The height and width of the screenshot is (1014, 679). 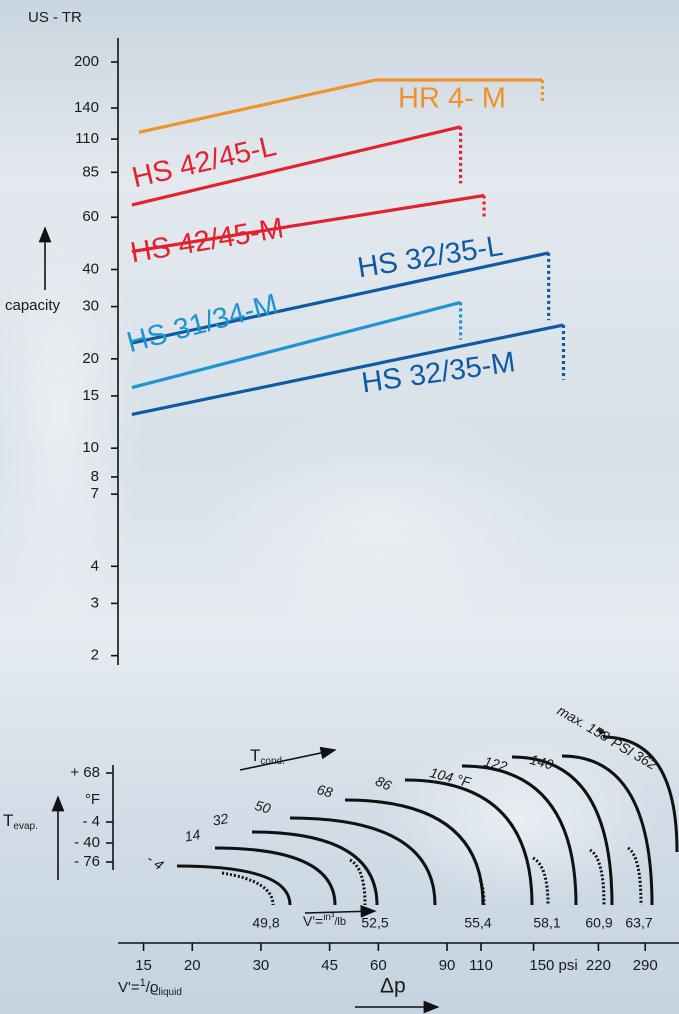 I want to click on x-tick-label: 30, so click(x=261, y=965).